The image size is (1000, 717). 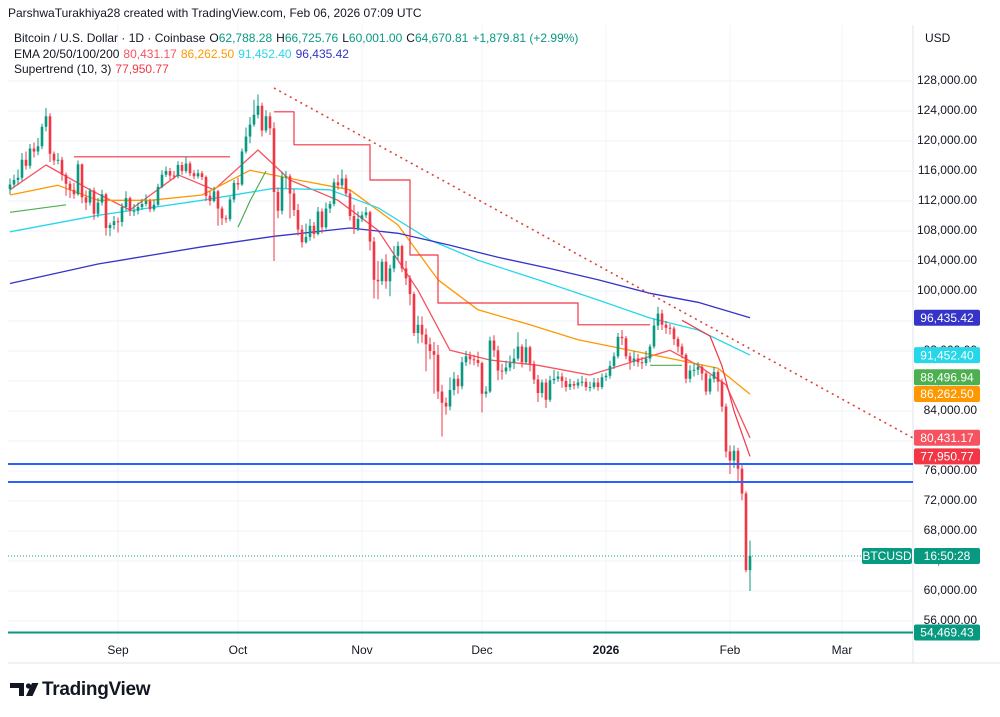 I want to click on symbol-title: Bitcoin / U.S. Dollar · 1D · Coinbase, so click(x=110, y=38).